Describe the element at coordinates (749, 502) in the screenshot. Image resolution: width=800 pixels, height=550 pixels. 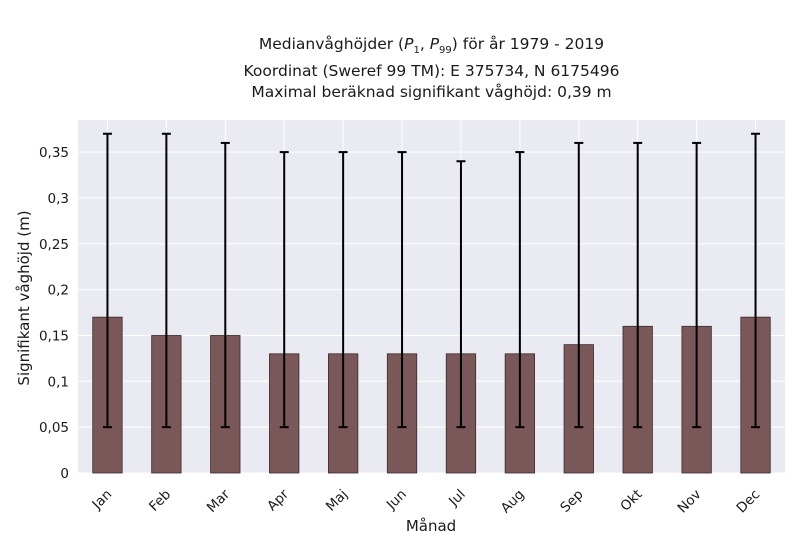
I see `x-tick-label: Dec` at that location.